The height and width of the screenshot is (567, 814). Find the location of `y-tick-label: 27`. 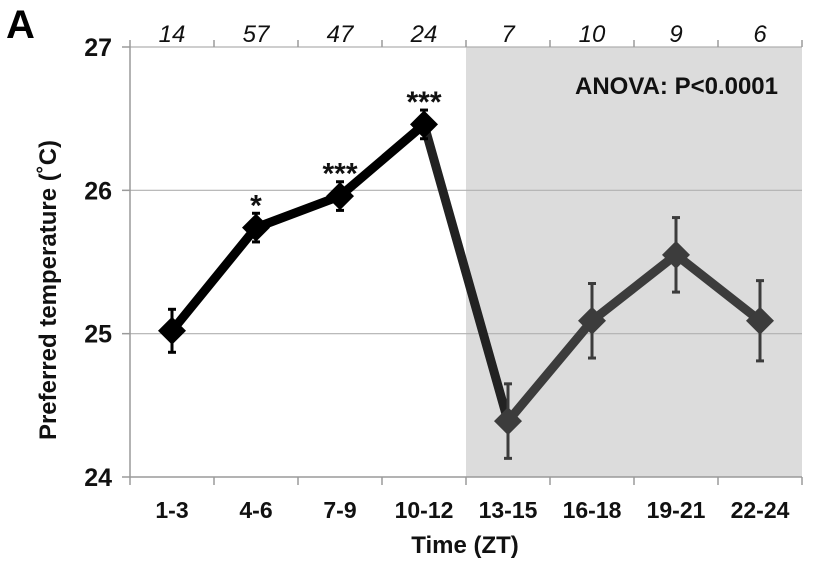

y-tick-label: 27 is located at coordinates (98, 48).